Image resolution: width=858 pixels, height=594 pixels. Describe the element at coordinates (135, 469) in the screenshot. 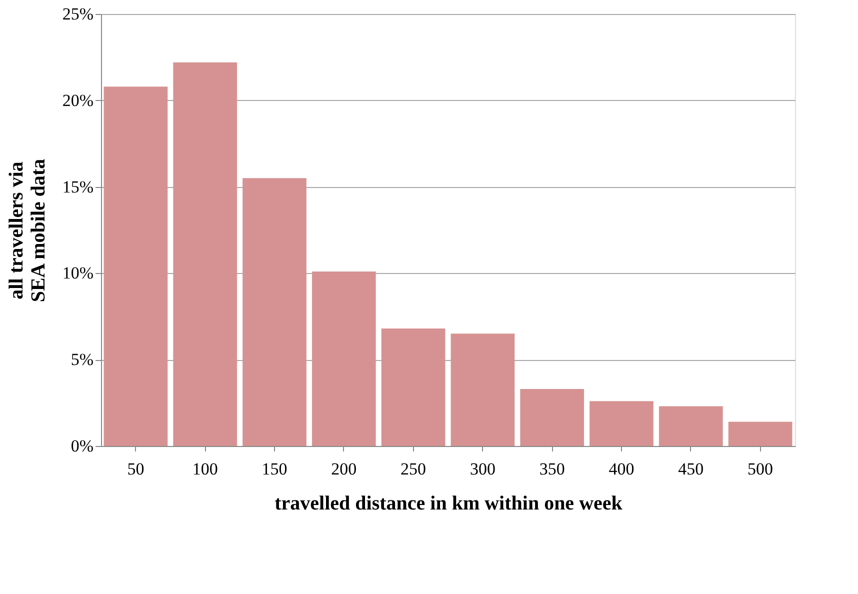

I see `x-tick-label: 50` at that location.